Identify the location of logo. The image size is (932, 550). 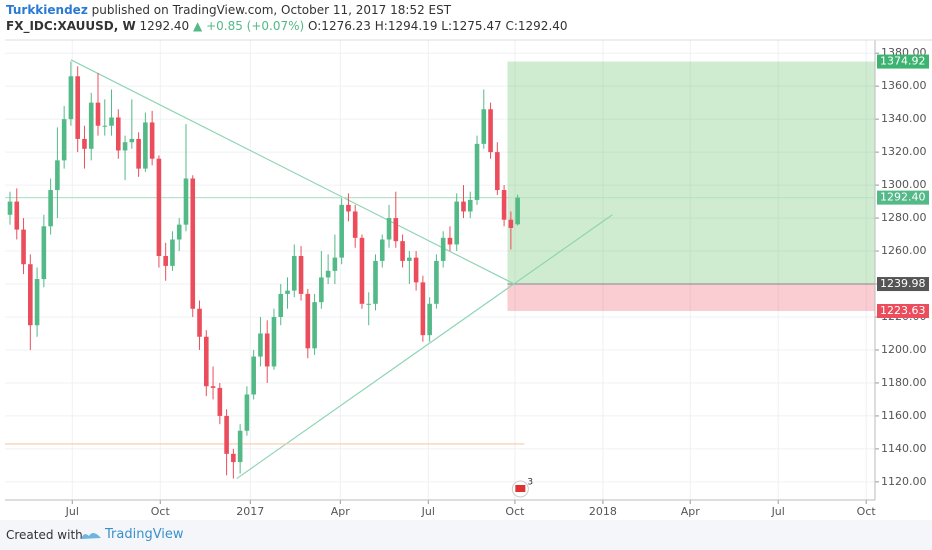
(91, 535).